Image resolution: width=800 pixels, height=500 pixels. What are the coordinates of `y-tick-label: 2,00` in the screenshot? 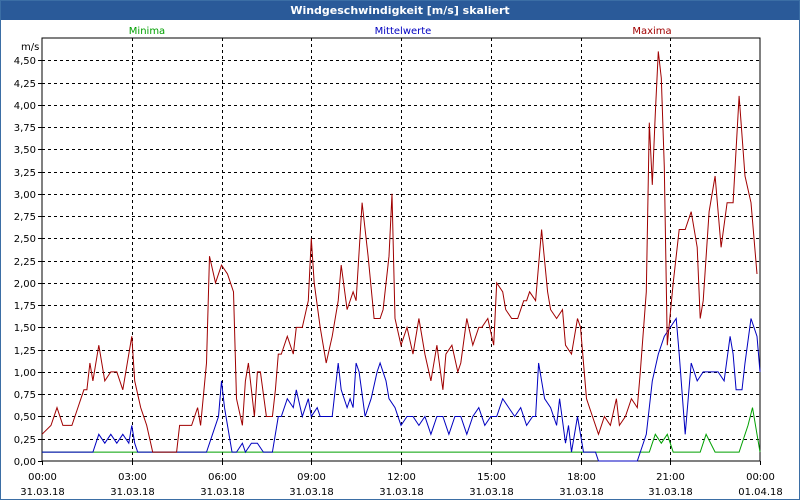 It's located at (25, 284).